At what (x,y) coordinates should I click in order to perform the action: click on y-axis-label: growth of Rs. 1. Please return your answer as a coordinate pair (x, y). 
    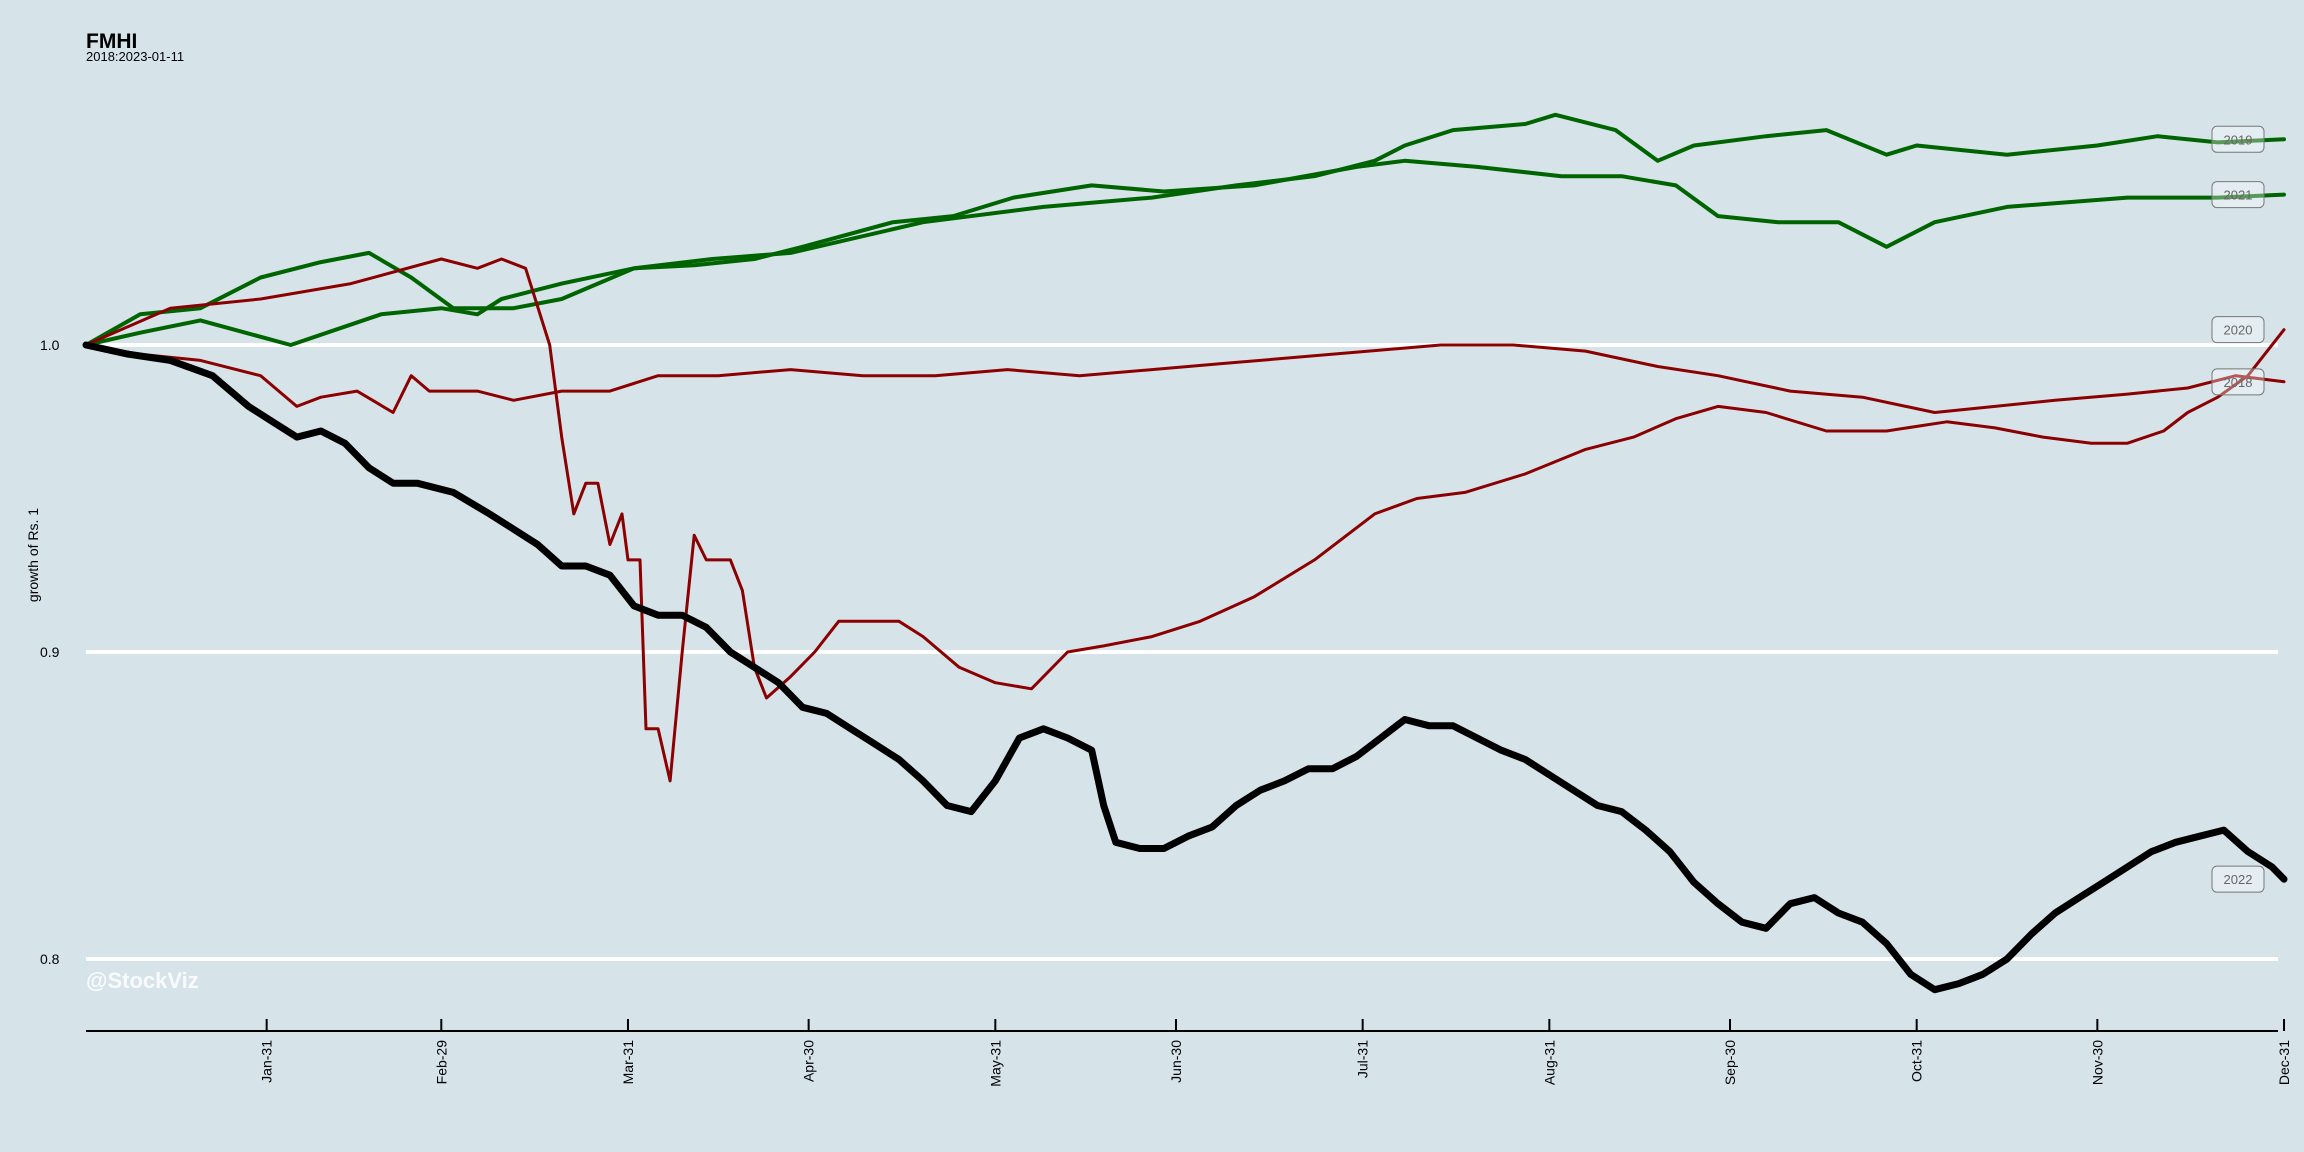
    Looking at the image, I should click on (33, 555).